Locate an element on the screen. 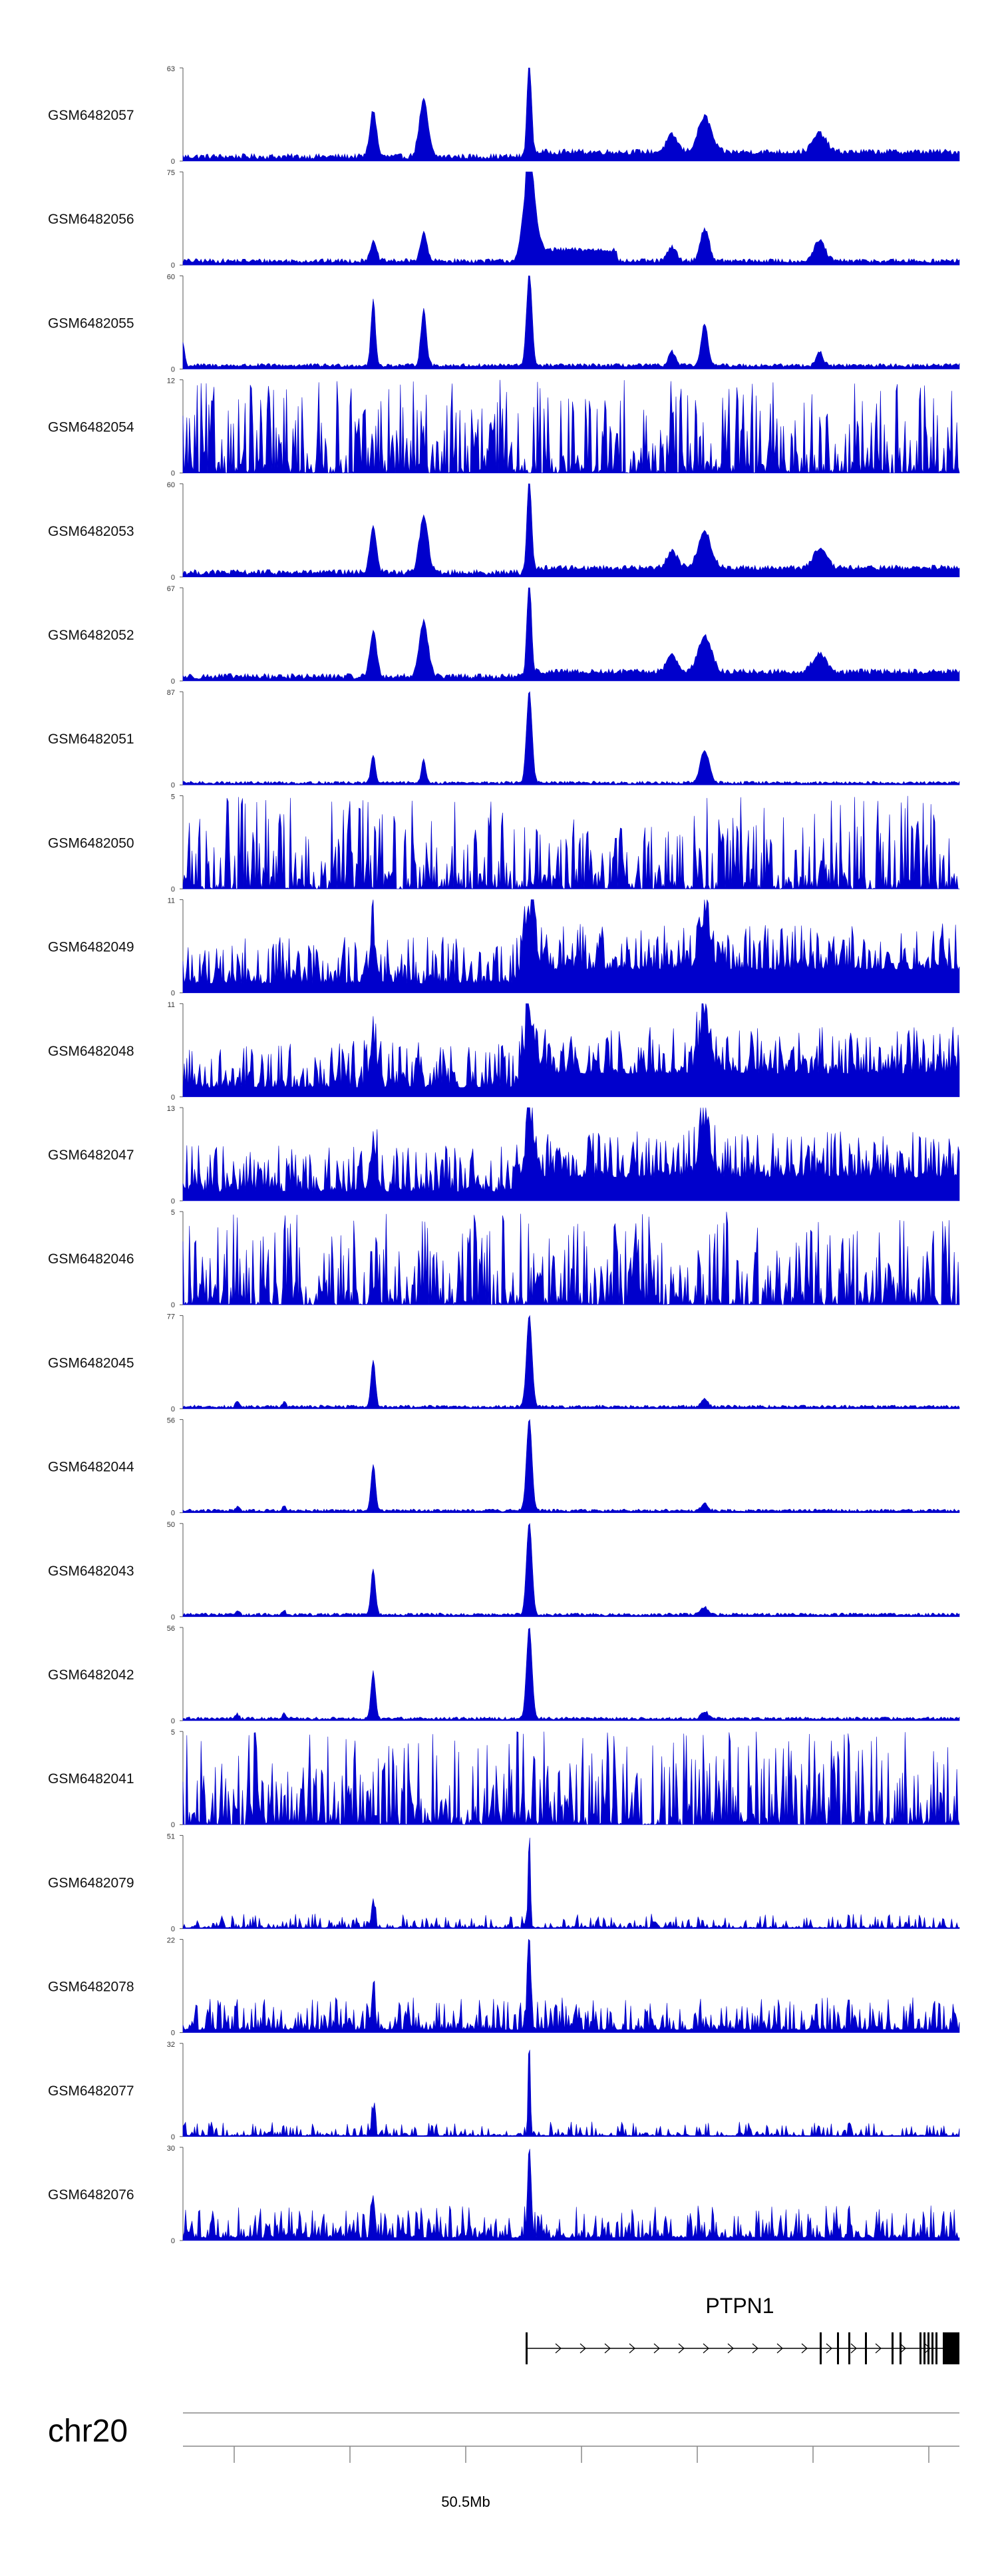  track-GSM6482049: GSM6482049 11 0 is located at coordinates (504, 947).